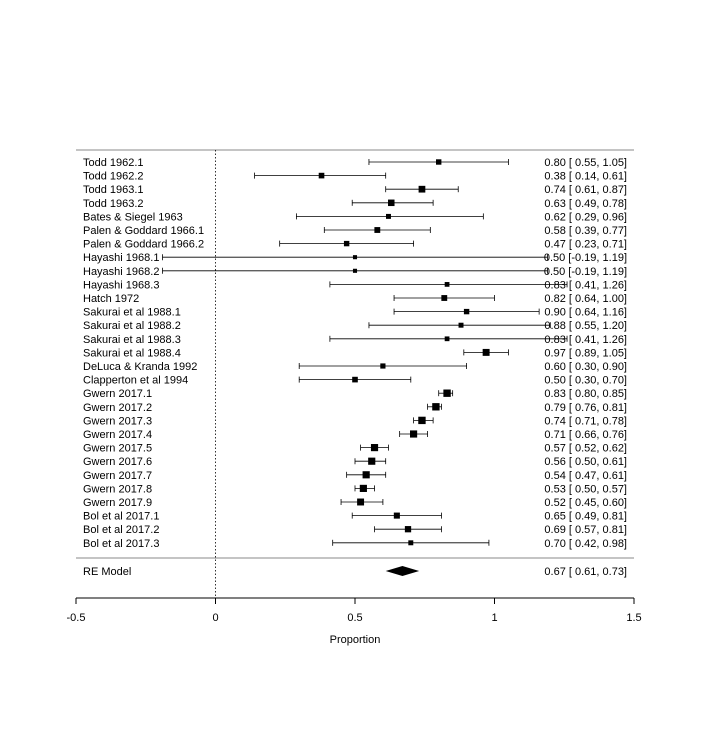 This screenshot has height=730, width=710. Describe the element at coordinates (585, 421) in the screenshot. I see `ci-text: 0.74 [ 0.71, 0.78]` at that location.